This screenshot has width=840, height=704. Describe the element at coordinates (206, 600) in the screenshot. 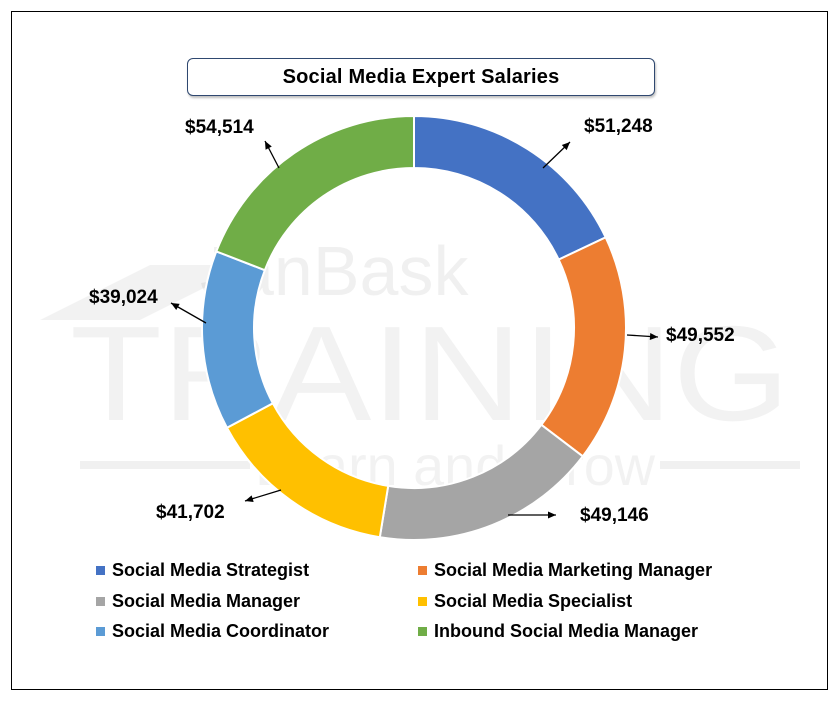

I see `legend-label: Social Media Manager` at that location.